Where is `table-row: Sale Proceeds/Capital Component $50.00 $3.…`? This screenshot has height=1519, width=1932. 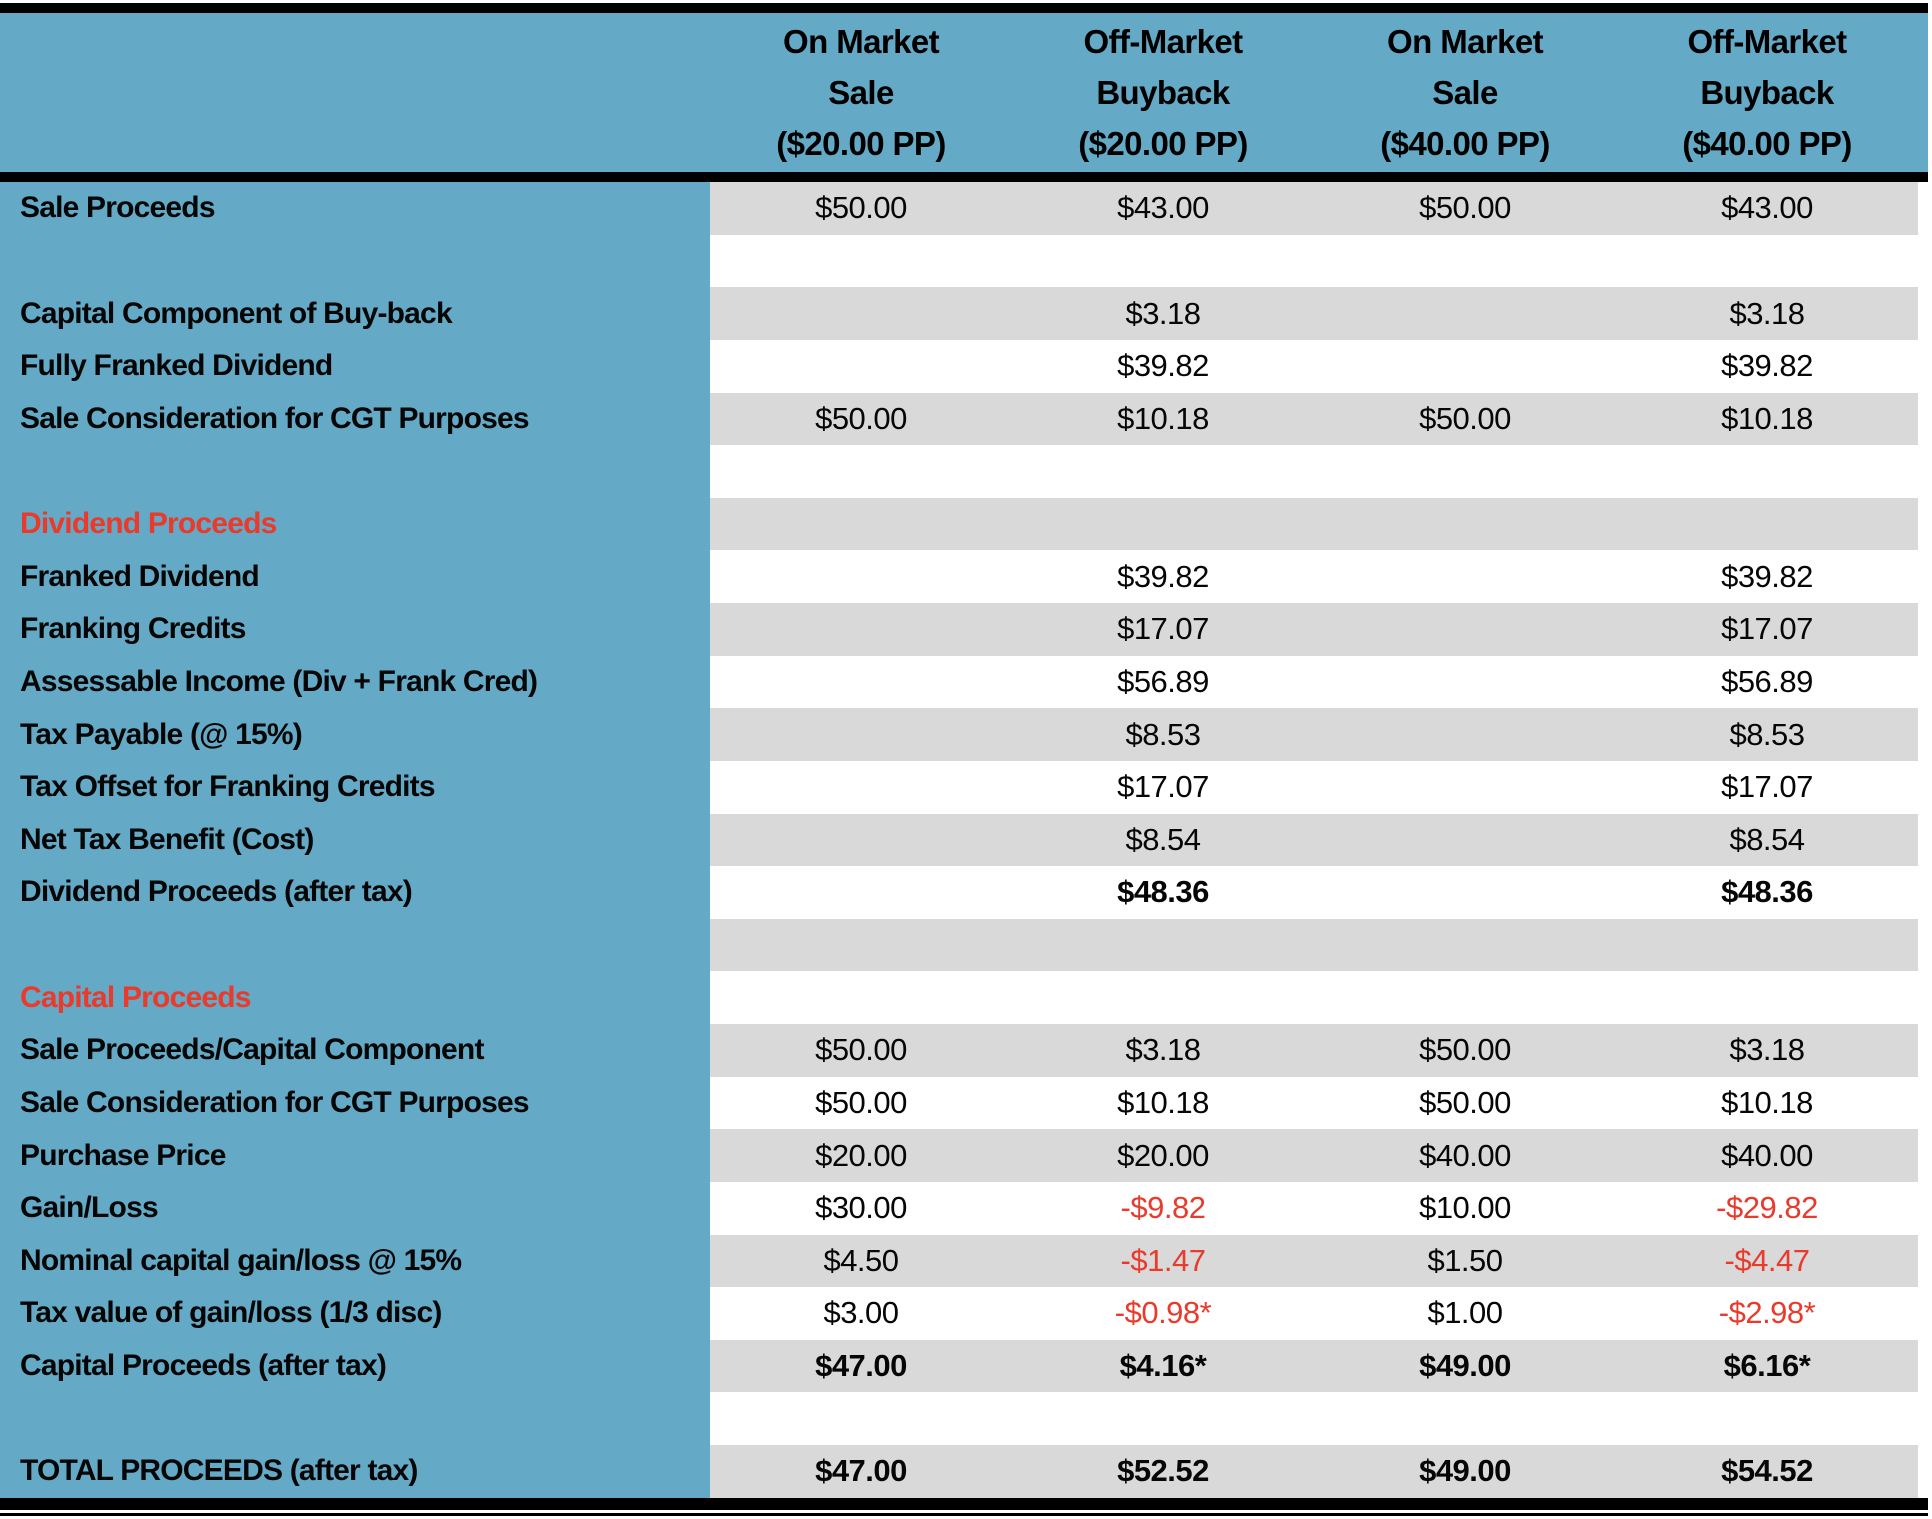 table-row: Sale Proceeds/Capital Component $50.00 $3.… is located at coordinates (964, 1050).